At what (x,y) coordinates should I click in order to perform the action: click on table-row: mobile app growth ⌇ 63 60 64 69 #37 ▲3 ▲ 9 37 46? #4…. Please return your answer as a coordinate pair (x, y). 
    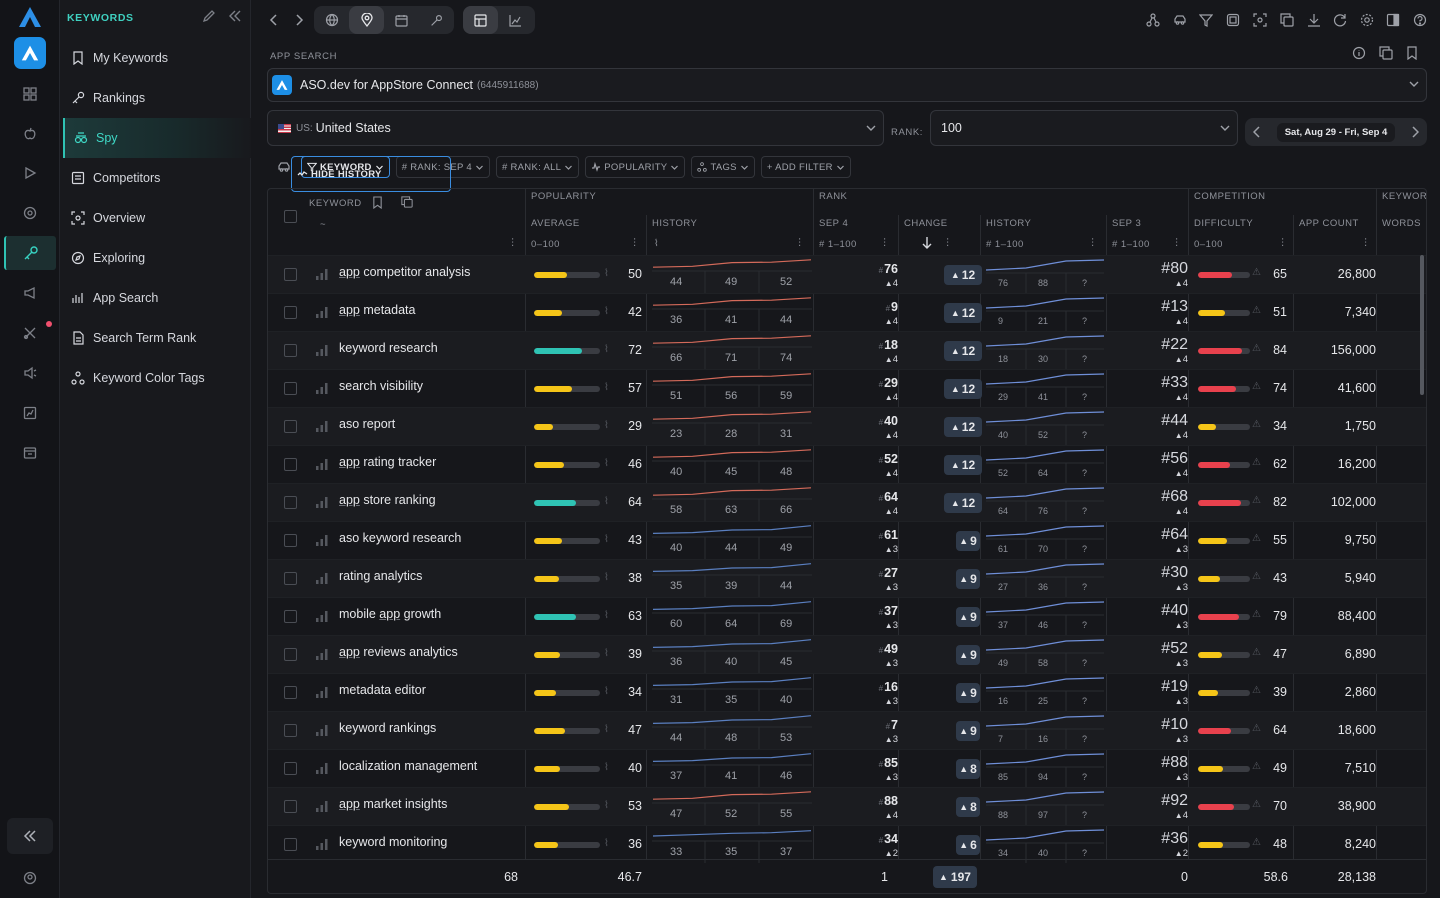
    Looking at the image, I should click on (847, 616).